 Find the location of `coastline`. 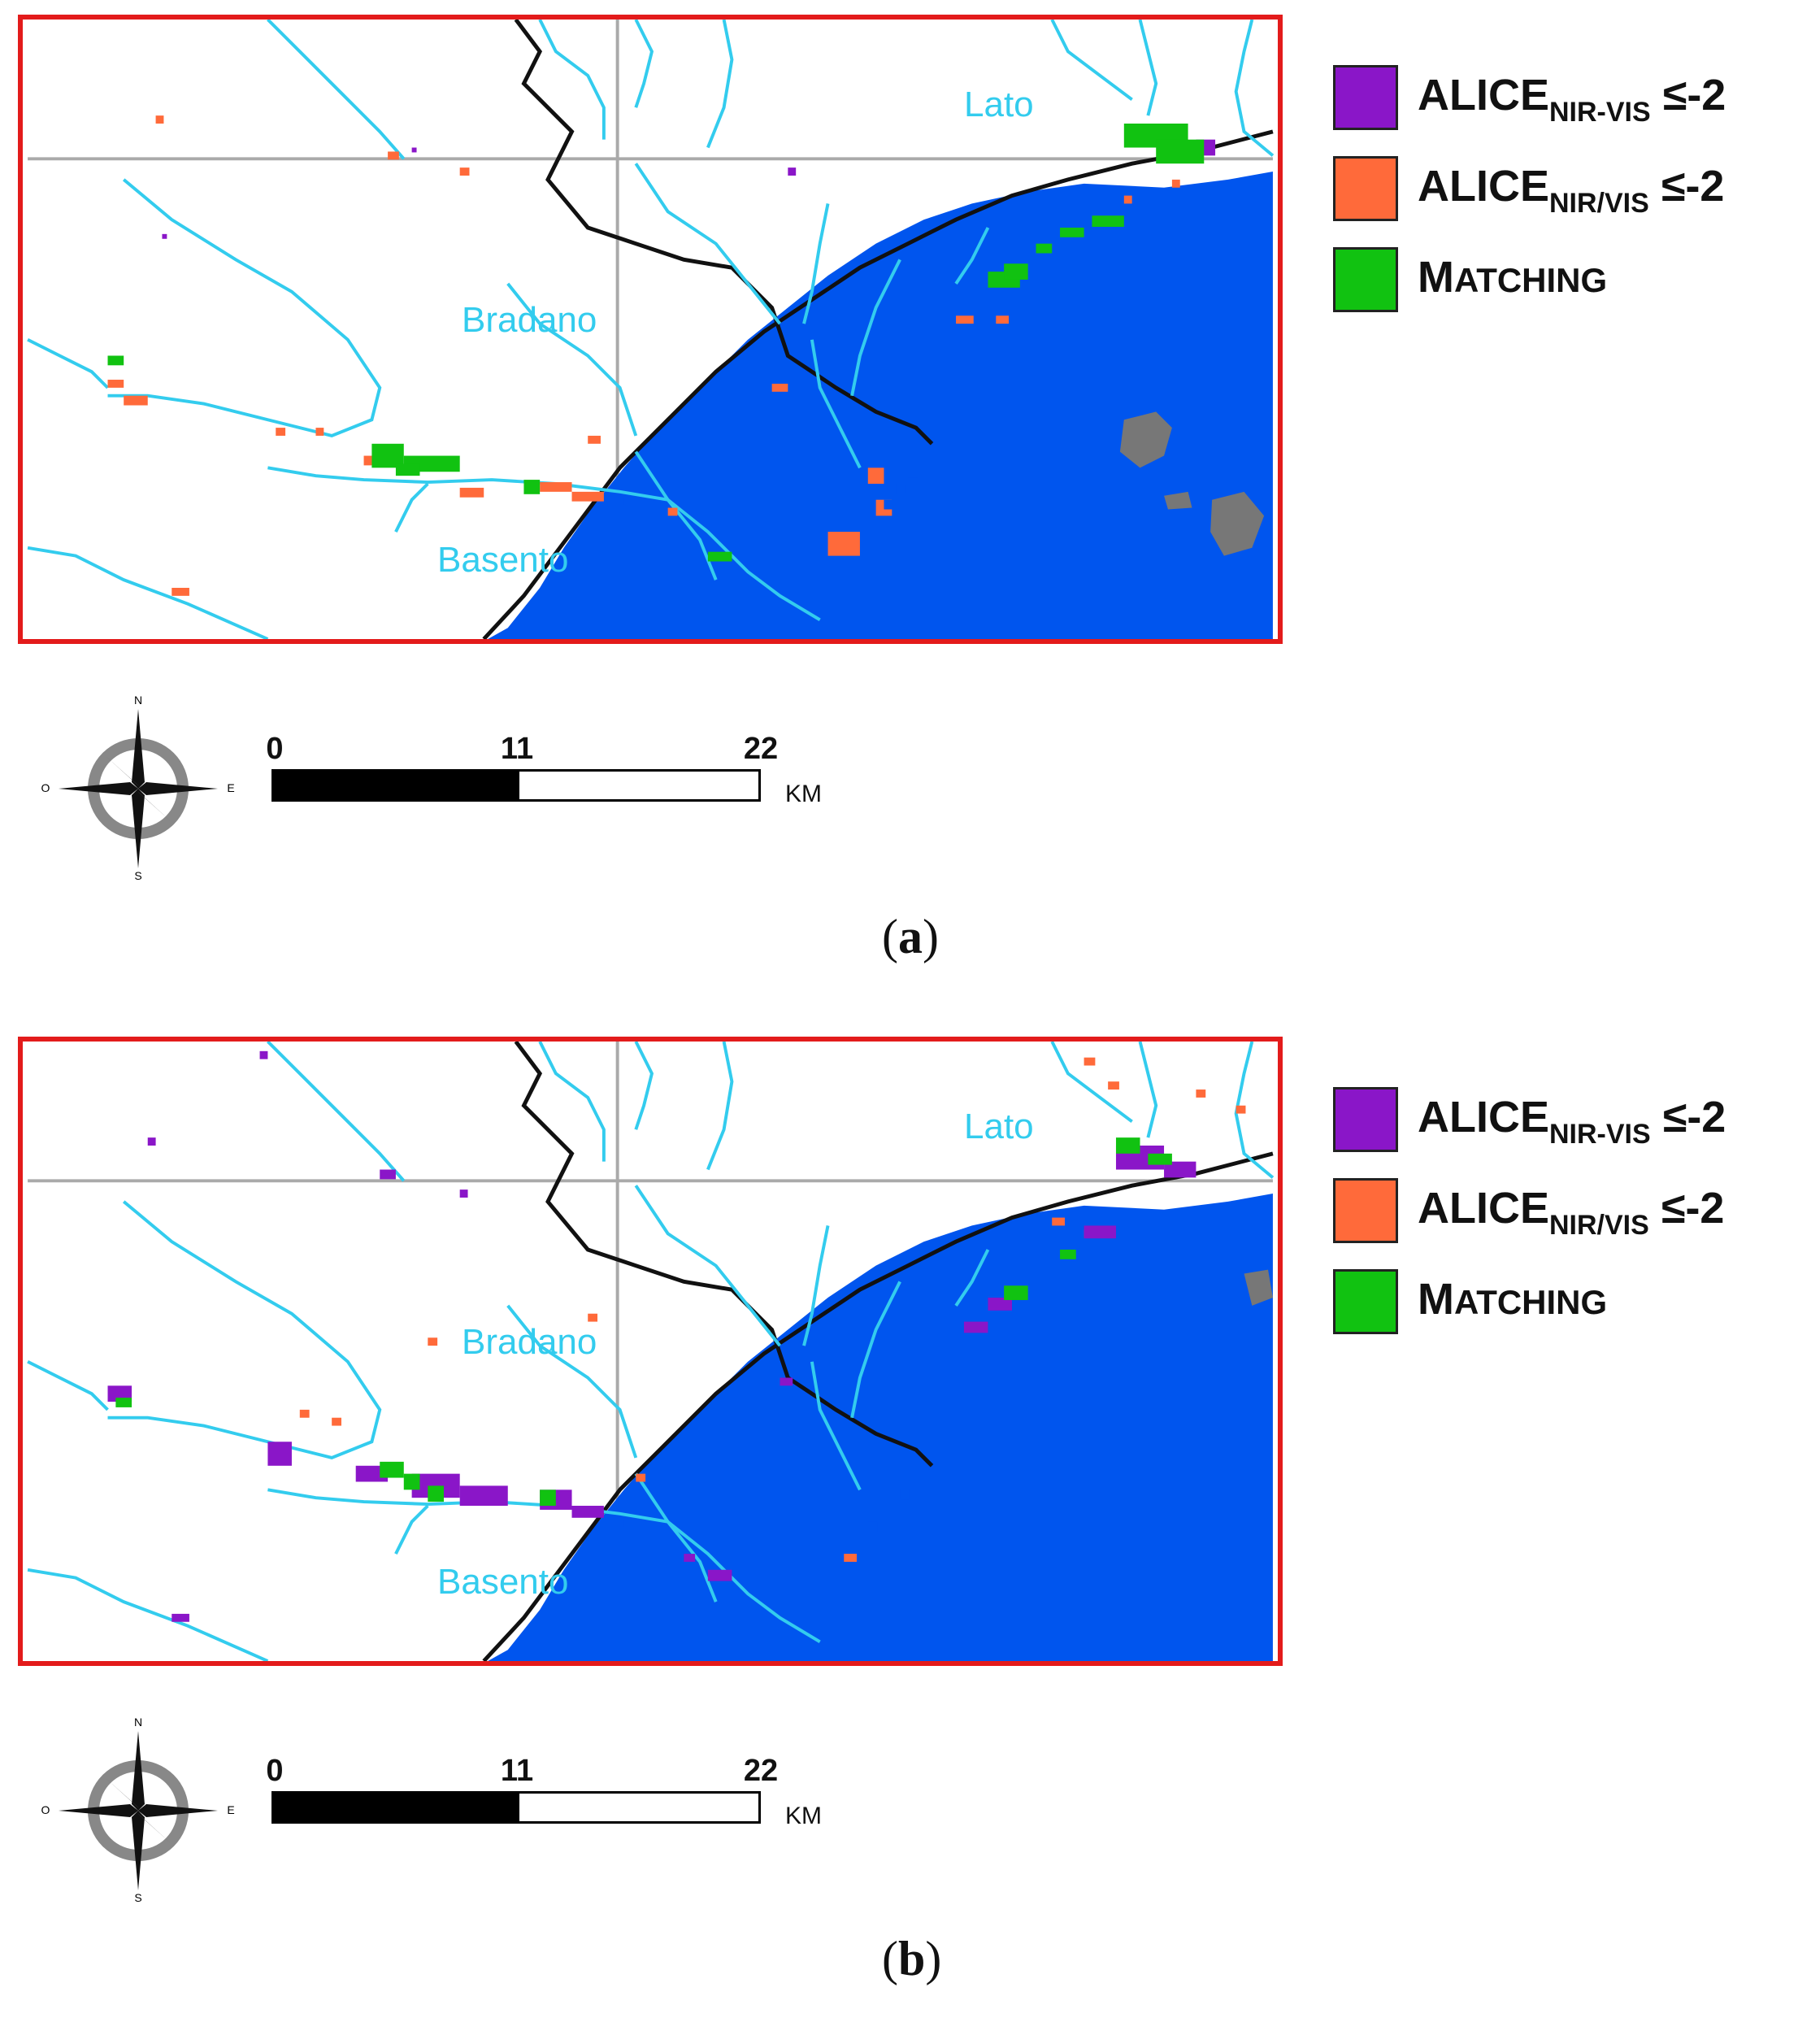

coastline is located at coordinates (878, 1406).